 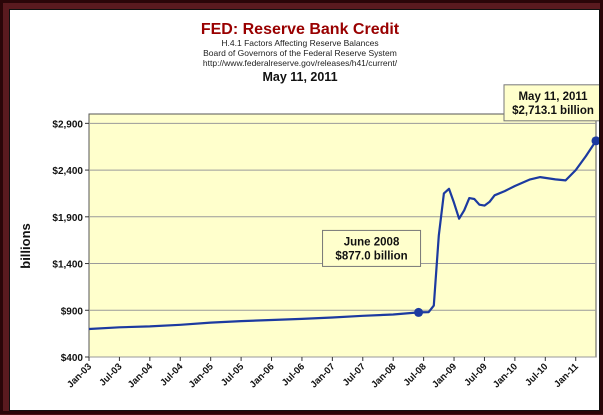 What do you see at coordinates (553, 97) in the screenshot?
I see `annotation-text-may-2011: May 11, 2011` at bounding box center [553, 97].